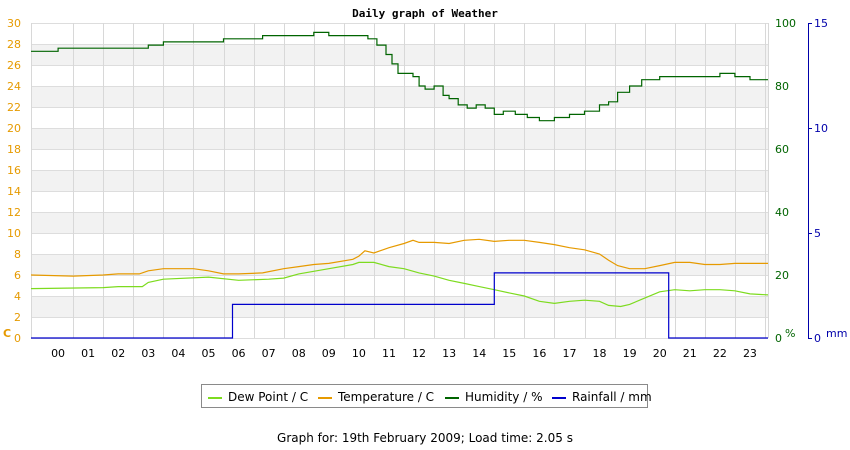 This screenshot has width=850, height=450. I want to click on legend-item-rainfall: Rainfall / mm, so click(602, 397).